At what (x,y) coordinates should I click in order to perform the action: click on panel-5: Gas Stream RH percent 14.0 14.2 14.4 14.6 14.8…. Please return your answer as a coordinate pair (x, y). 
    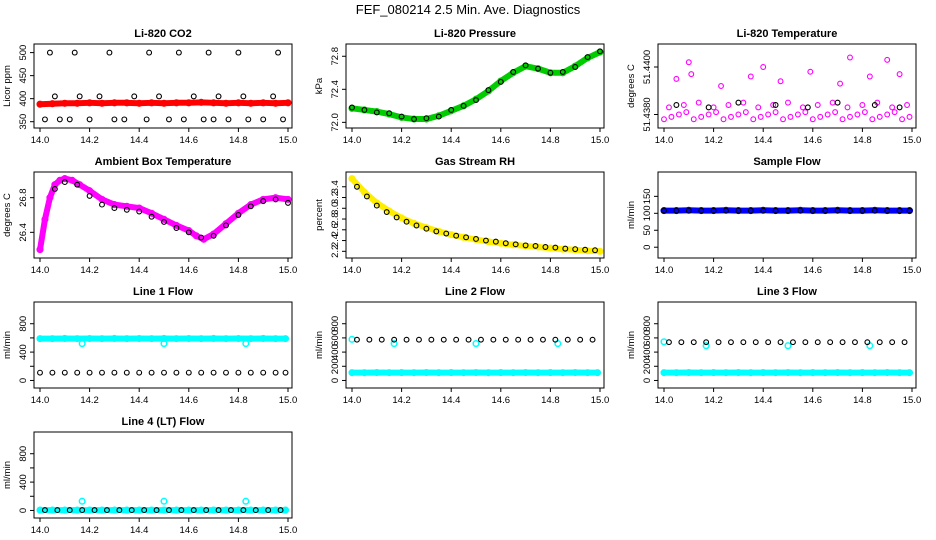
    Looking at the image, I should click on (461, 216).